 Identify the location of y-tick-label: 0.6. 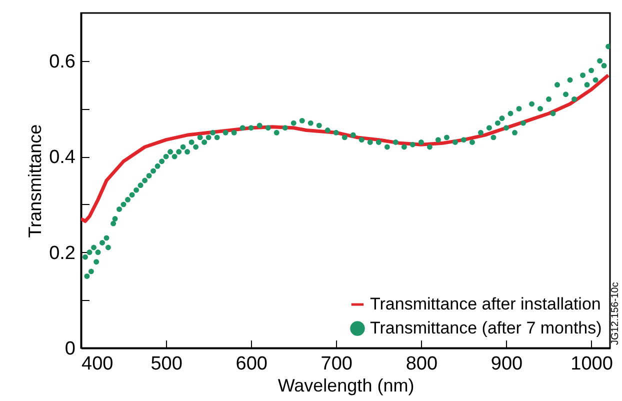
(62, 61).